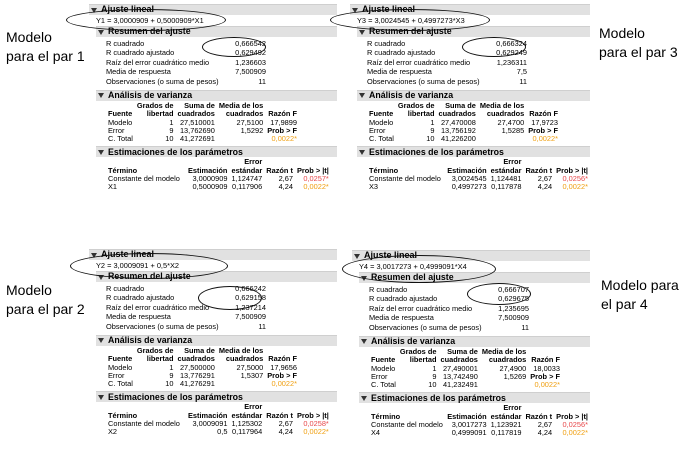 The height and width of the screenshot is (470, 693). What do you see at coordinates (479, 433) in the screenshot?
I see `params-row: X4 0,4999091 0,117819 4,24 0,0022*` at bounding box center [479, 433].